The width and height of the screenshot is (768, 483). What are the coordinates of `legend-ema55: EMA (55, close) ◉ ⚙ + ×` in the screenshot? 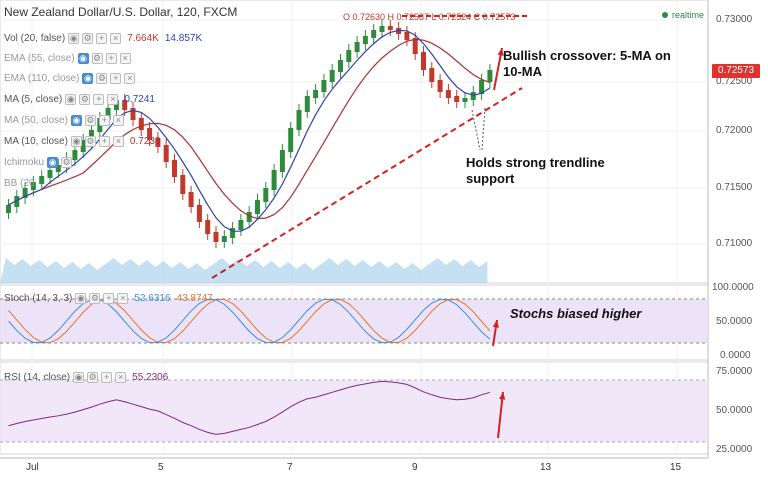 It's located at (67, 58).